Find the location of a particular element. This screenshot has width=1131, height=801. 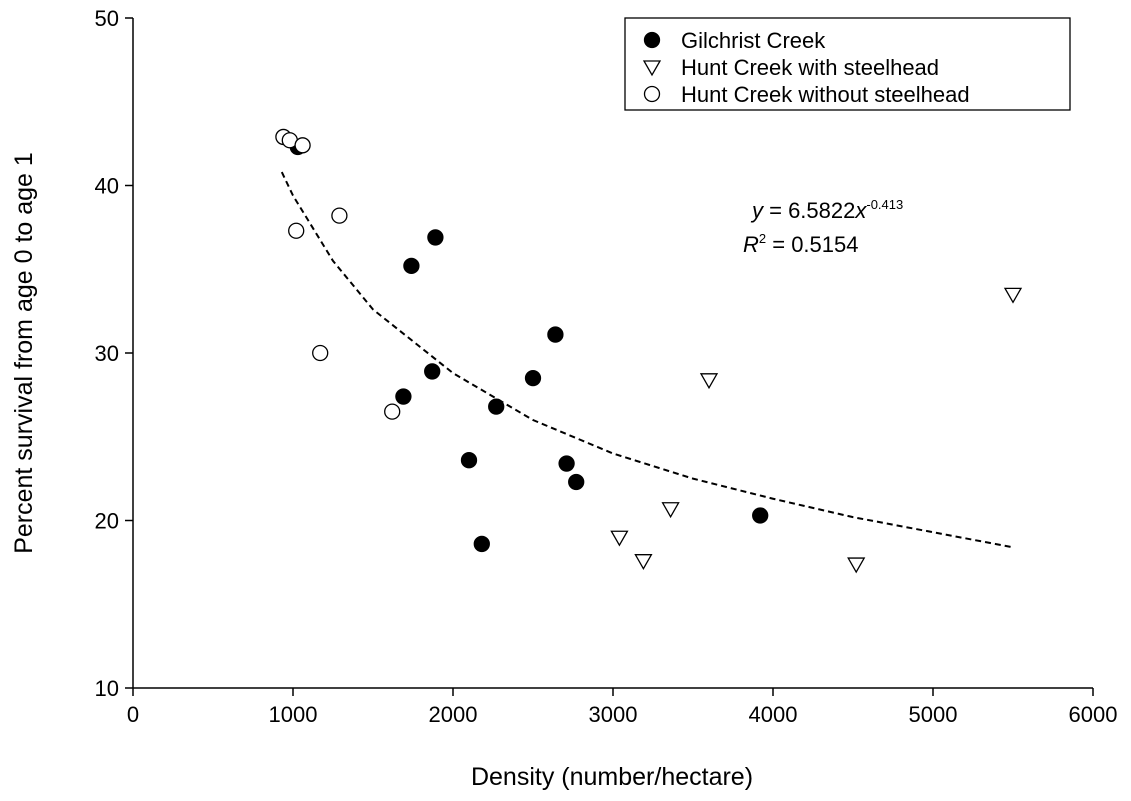

x-tick-label: 2000 is located at coordinates (453, 714).